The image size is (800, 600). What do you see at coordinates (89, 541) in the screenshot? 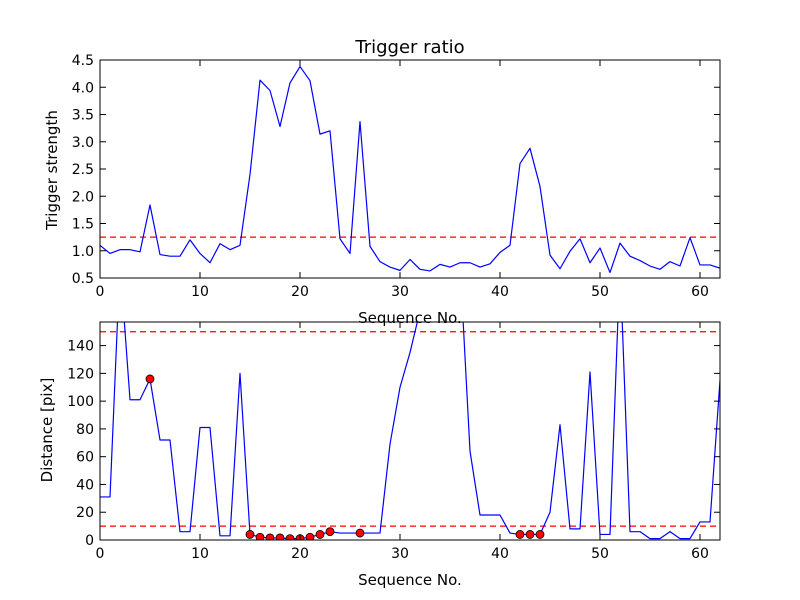
I see `bottom-y-tick-label: 0` at bounding box center [89, 541].